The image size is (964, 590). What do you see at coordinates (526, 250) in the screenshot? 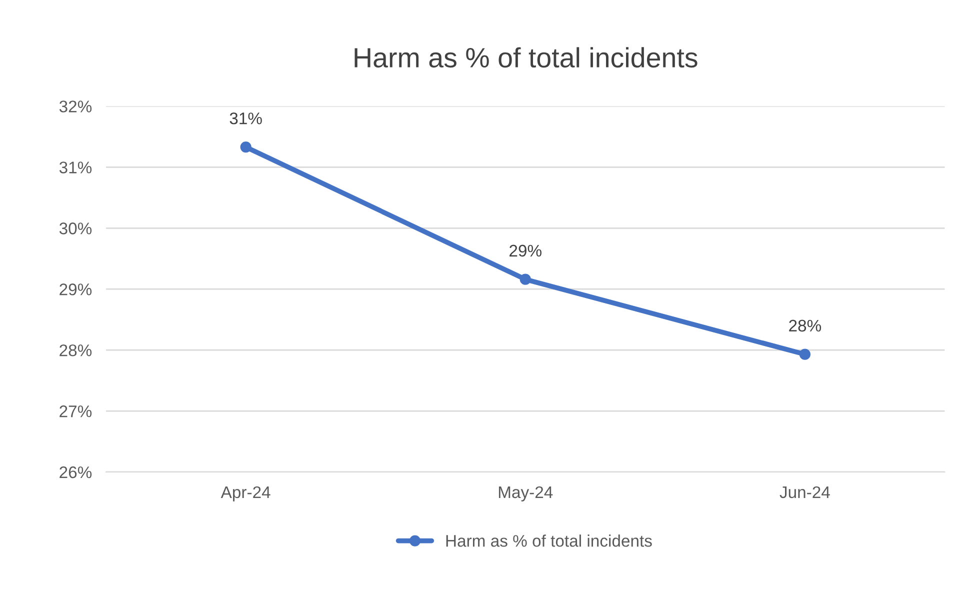
I see `data-label: 29%` at bounding box center [526, 250].